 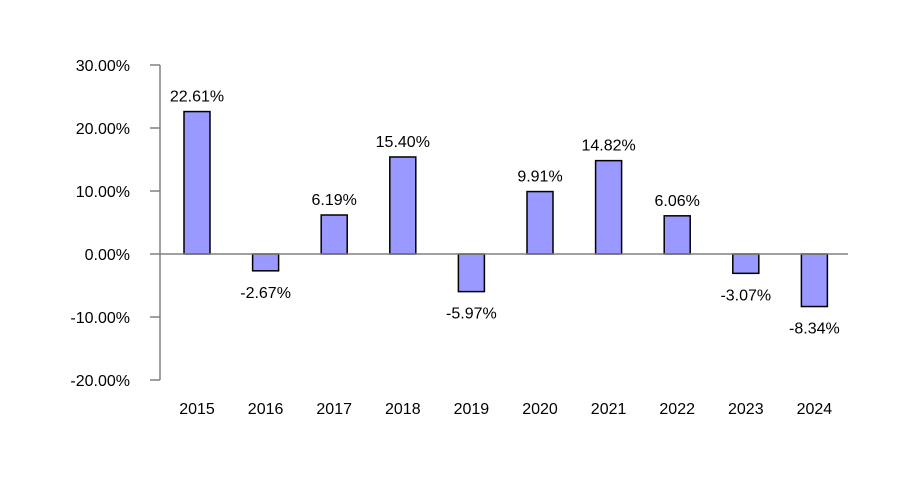 What do you see at coordinates (265, 262) in the screenshot?
I see `bar-2016` at bounding box center [265, 262].